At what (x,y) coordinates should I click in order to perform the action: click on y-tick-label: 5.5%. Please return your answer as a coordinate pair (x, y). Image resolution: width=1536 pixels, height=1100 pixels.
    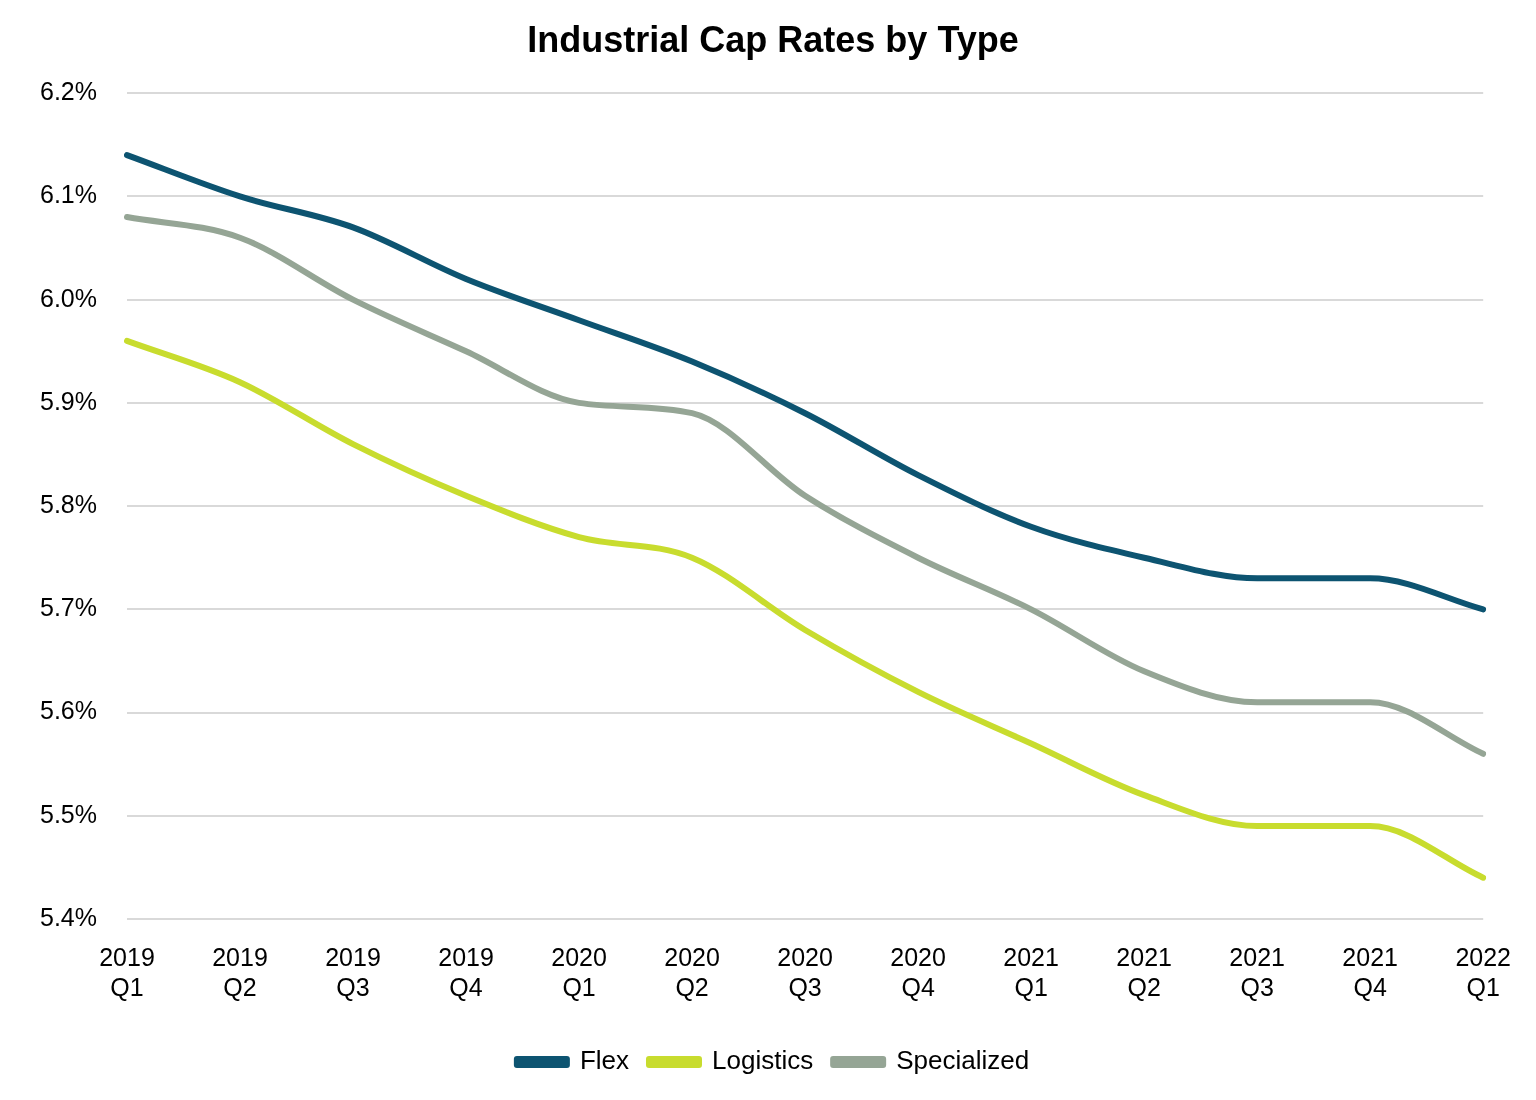
    Looking at the image, I should click on (68, 813).